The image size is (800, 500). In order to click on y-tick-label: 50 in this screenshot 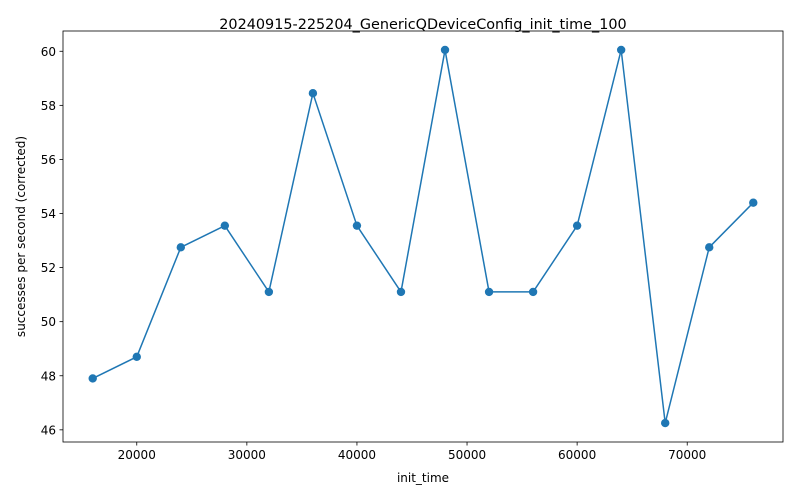, I will do `click(48, 322)`.